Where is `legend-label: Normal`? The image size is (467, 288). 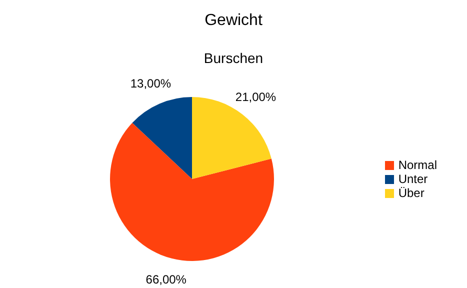 legend-label: Normal is located at coordinates (417, 165).